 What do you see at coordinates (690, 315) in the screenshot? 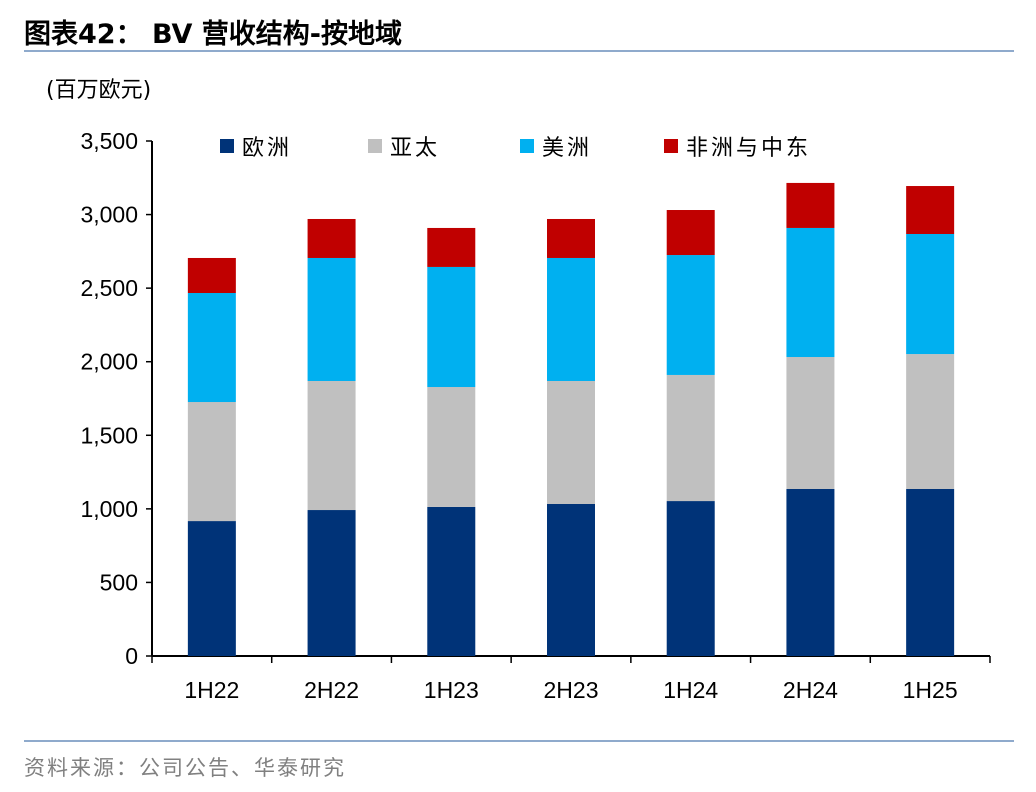
I see `bar-segment-1H24-美洲` at bounding box center [690, 315].